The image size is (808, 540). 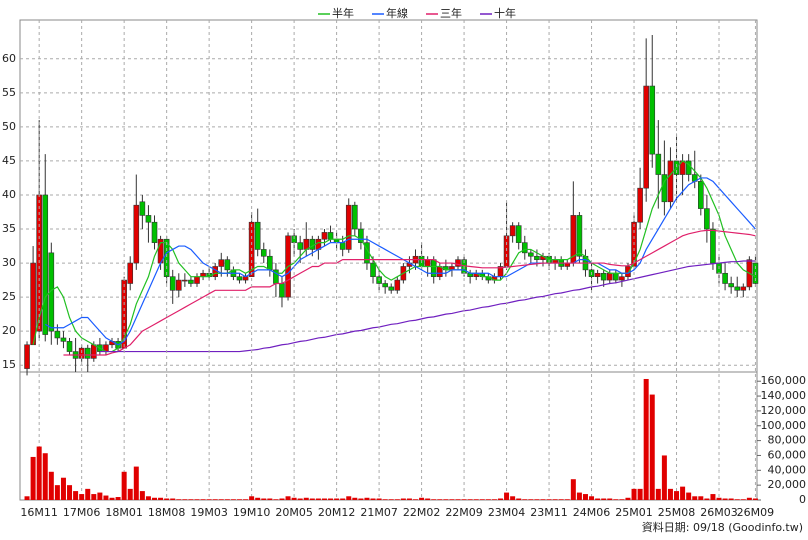 What do you see at coordinates (343, 13) in the screenshot?
I see `legend-label: 半年` at bounding box center [343, 13].